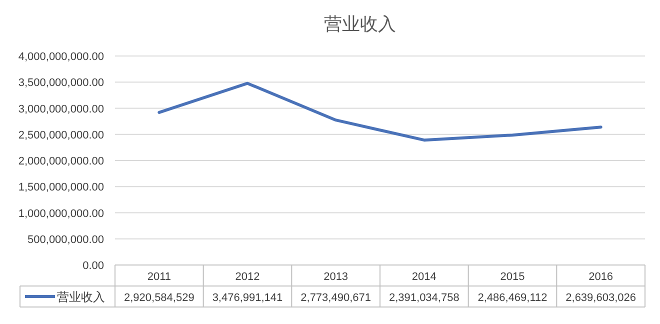  I want to click on y-tick-label: 0.00, so click(93, 266).